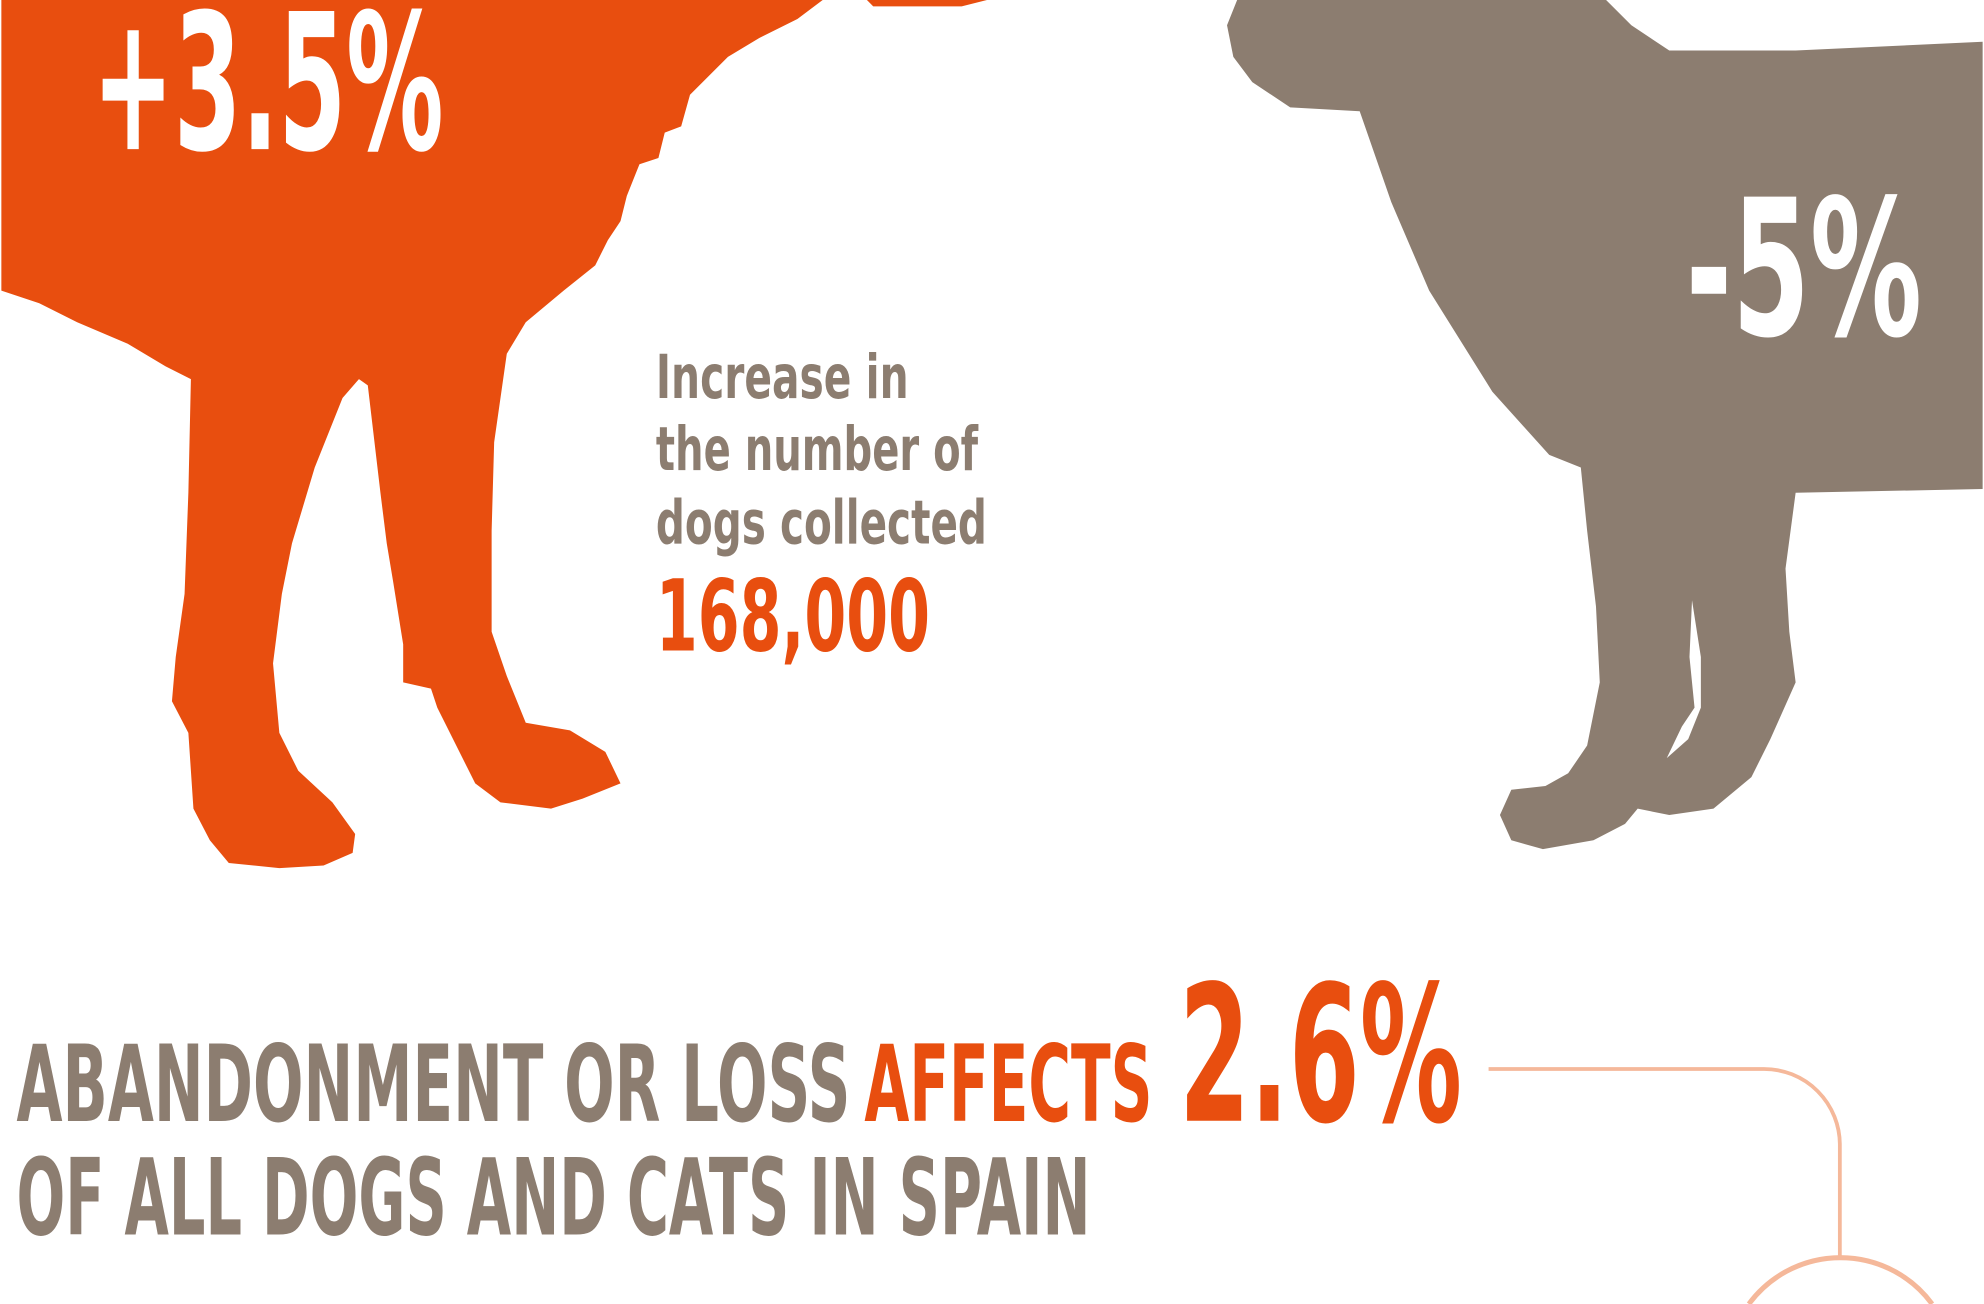 The height and width of the screenshot is (1304, 1984). What do you see at coordinates (1840, 1279) in the screenshot?
I see `decor-circle` at bounding box center [1840, 1279].